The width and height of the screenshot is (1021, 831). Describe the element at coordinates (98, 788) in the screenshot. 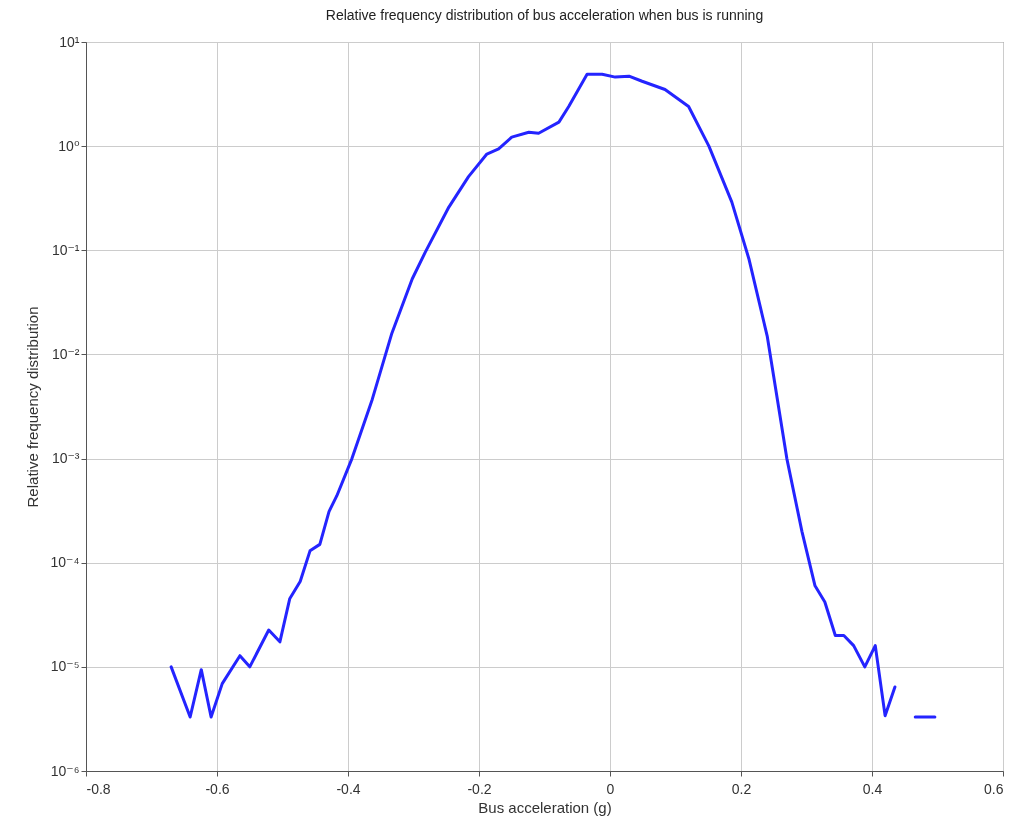

I see `x-tick-label: -0.8` at that location.